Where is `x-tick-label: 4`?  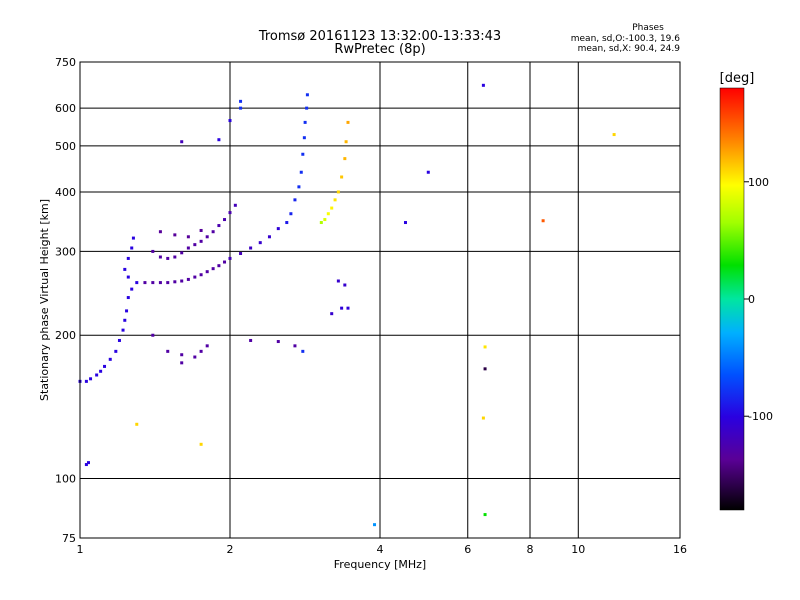 x-tick-label: 4 is located at coordinates (380, 549).